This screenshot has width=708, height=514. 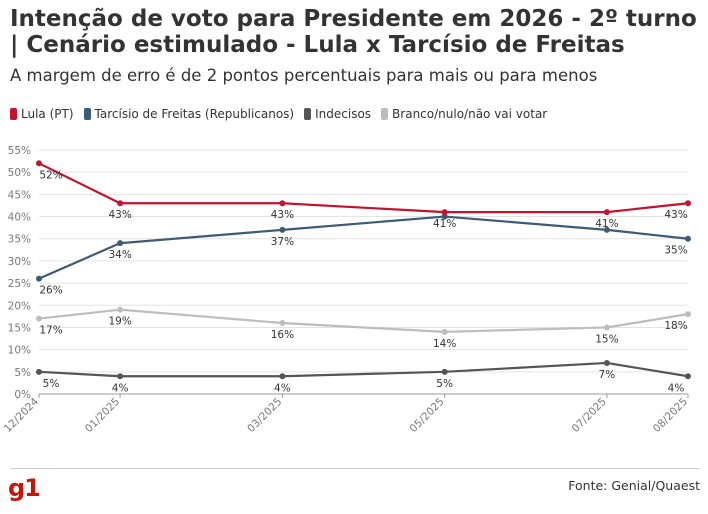 What do you see at coordinates (426, 415) in the screenshot?
I see `x-tick-label: 05/2025` at bounding box center [426, 415].